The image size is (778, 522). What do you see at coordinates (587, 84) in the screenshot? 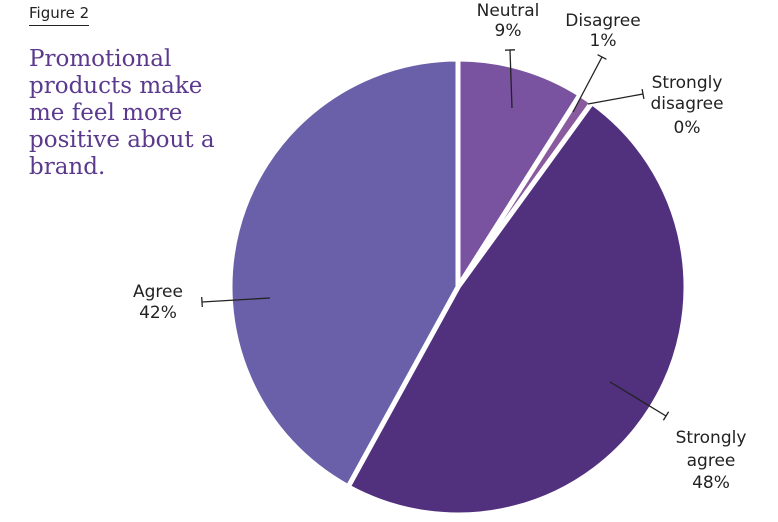
I see `leader-line-disagree` at bounding box center [587, 84].